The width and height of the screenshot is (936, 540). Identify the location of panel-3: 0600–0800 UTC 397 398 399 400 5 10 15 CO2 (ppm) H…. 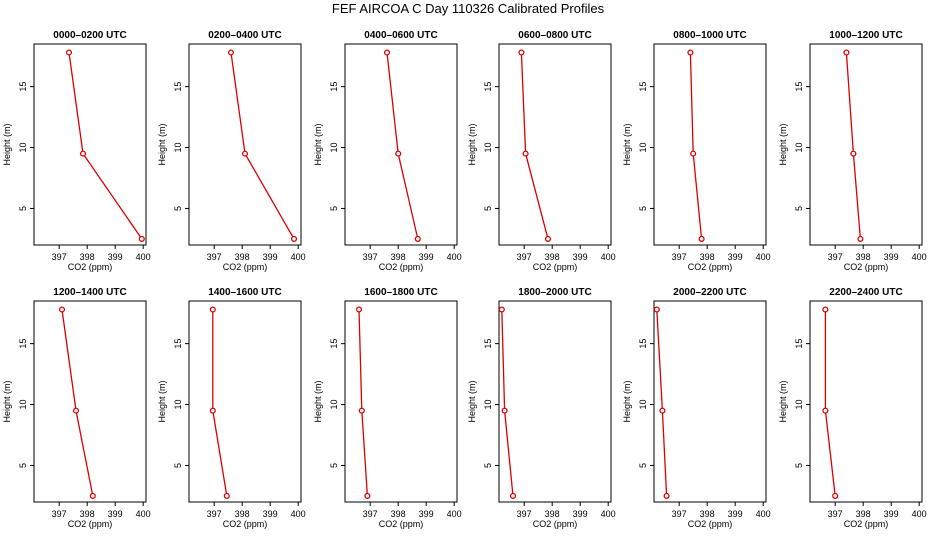
(541, 151).